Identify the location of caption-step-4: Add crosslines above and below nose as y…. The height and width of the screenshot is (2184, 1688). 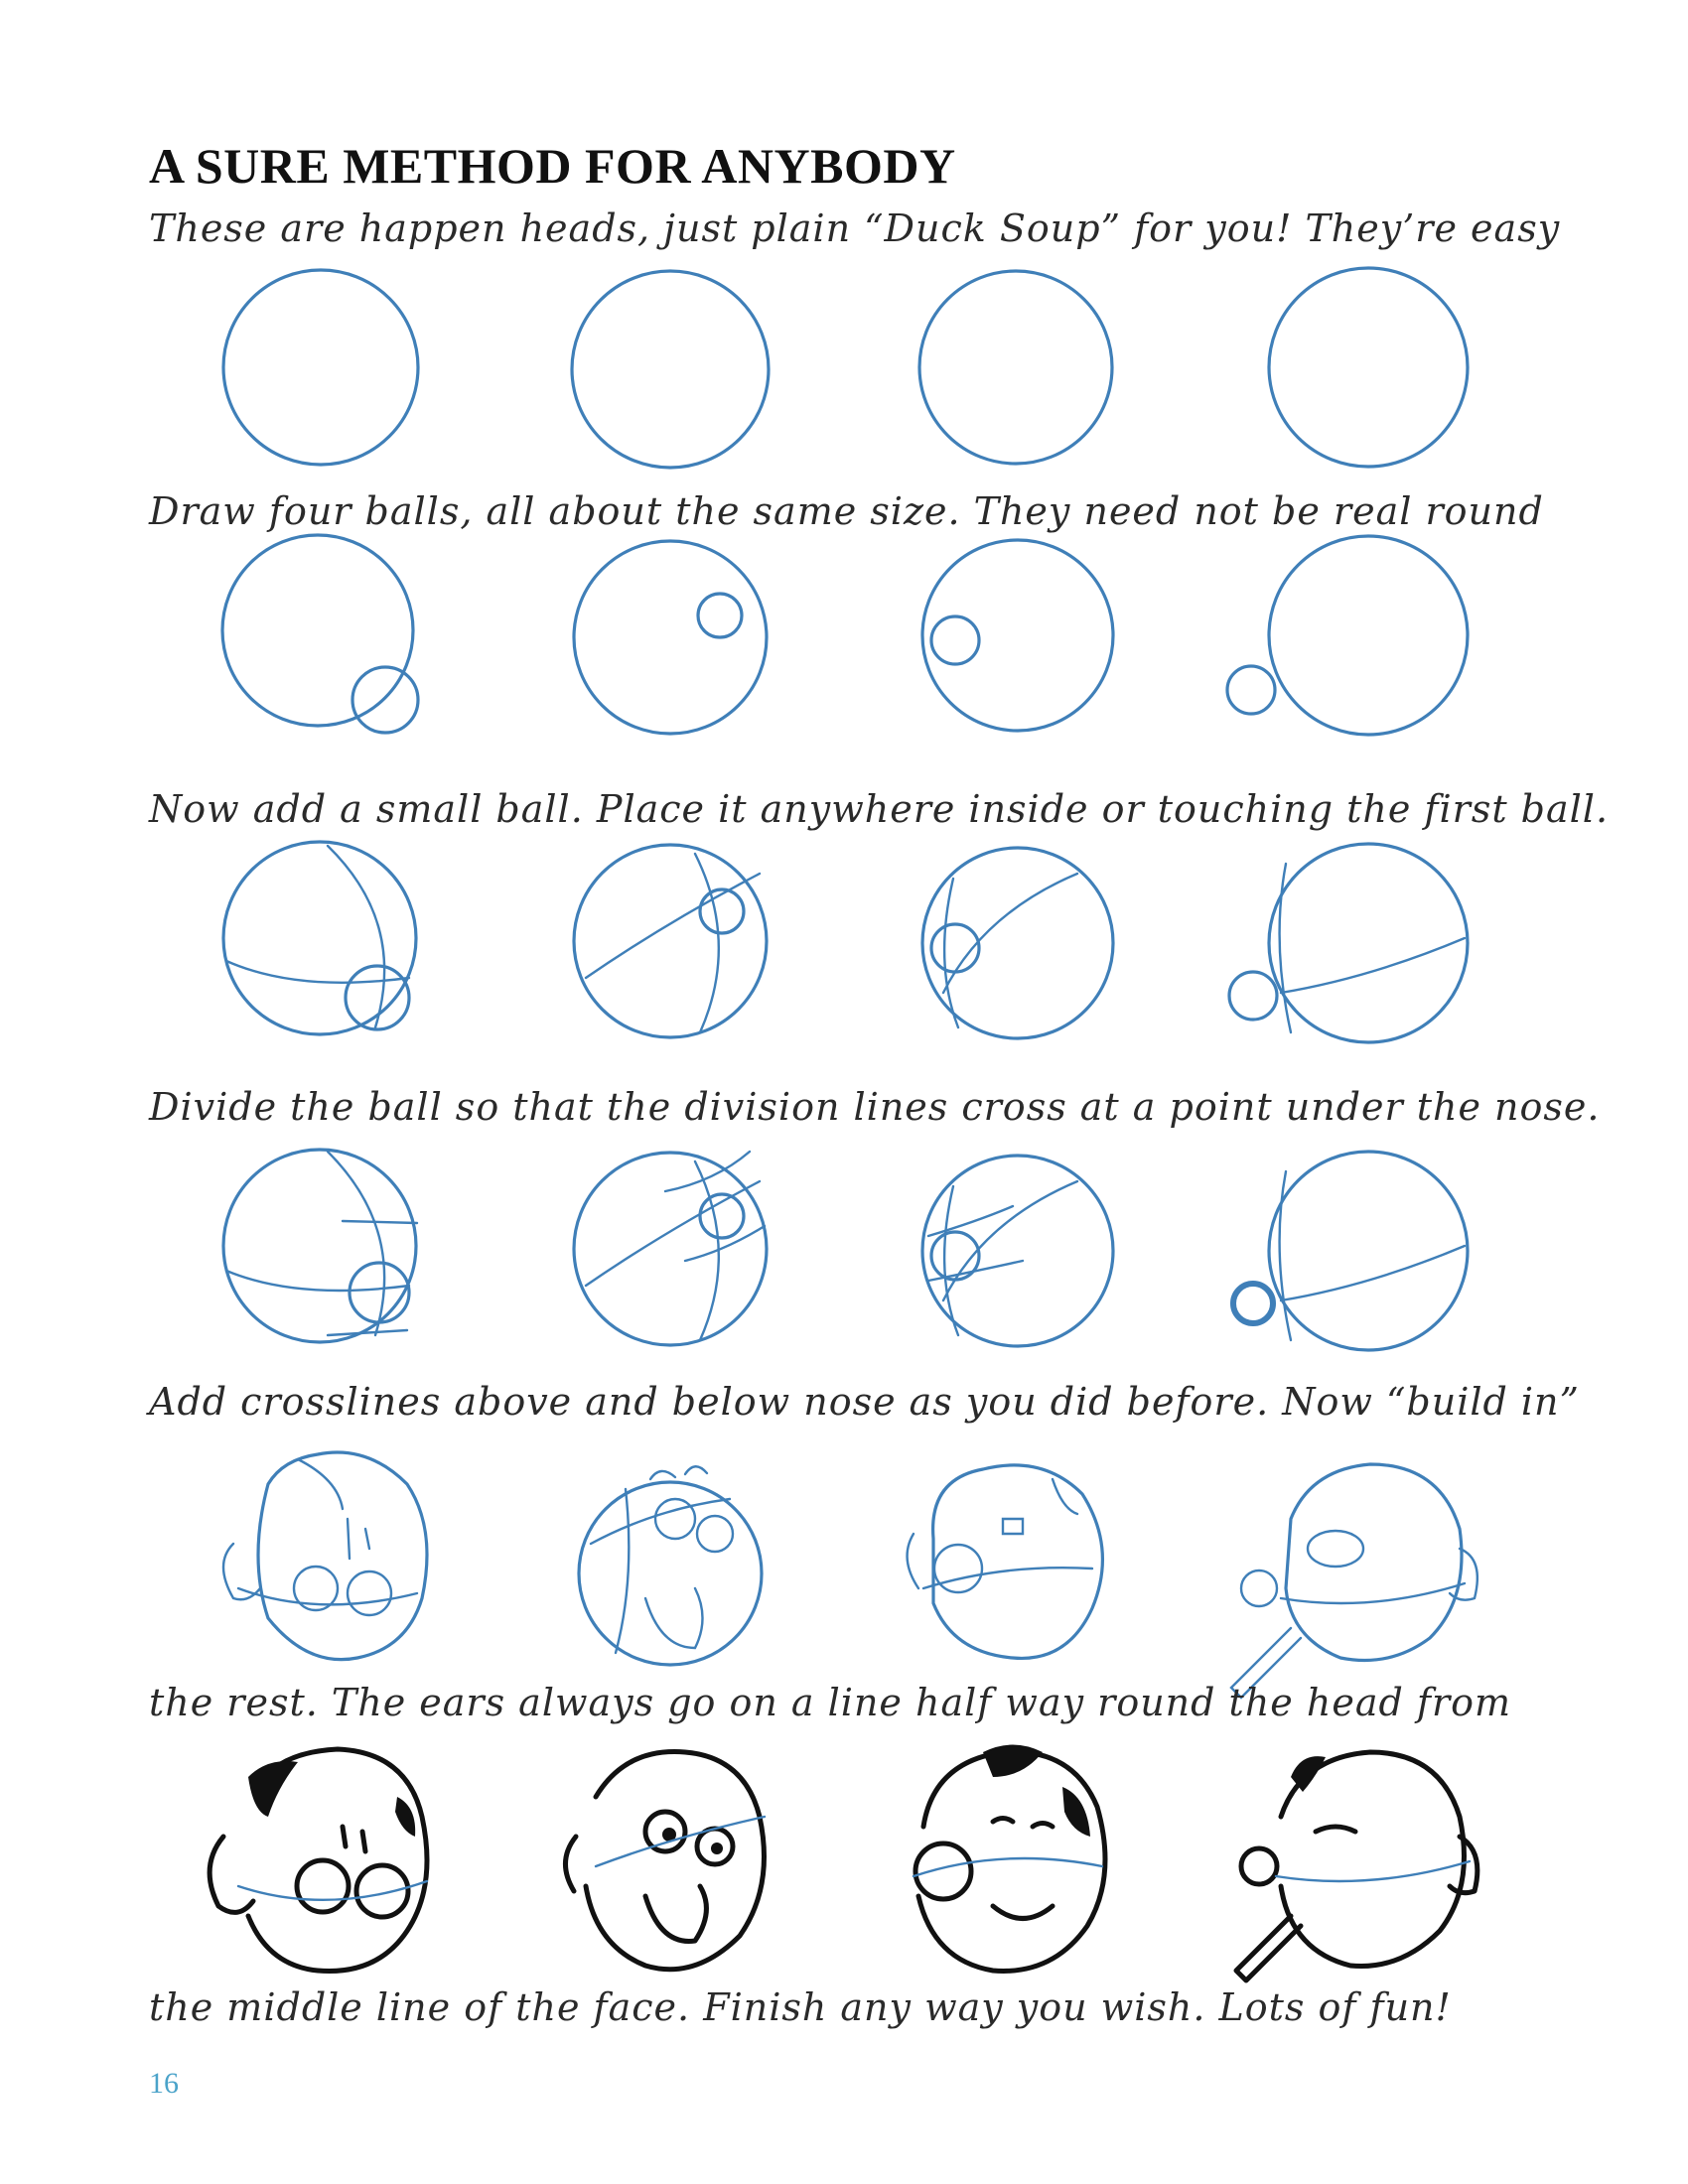
(864, 1402).